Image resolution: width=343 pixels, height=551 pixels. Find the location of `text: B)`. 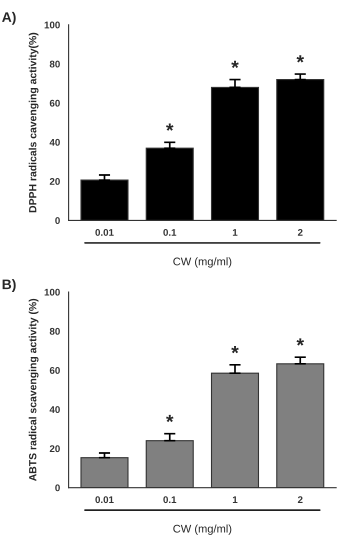

text: B) is located at coordinates (9, 285).